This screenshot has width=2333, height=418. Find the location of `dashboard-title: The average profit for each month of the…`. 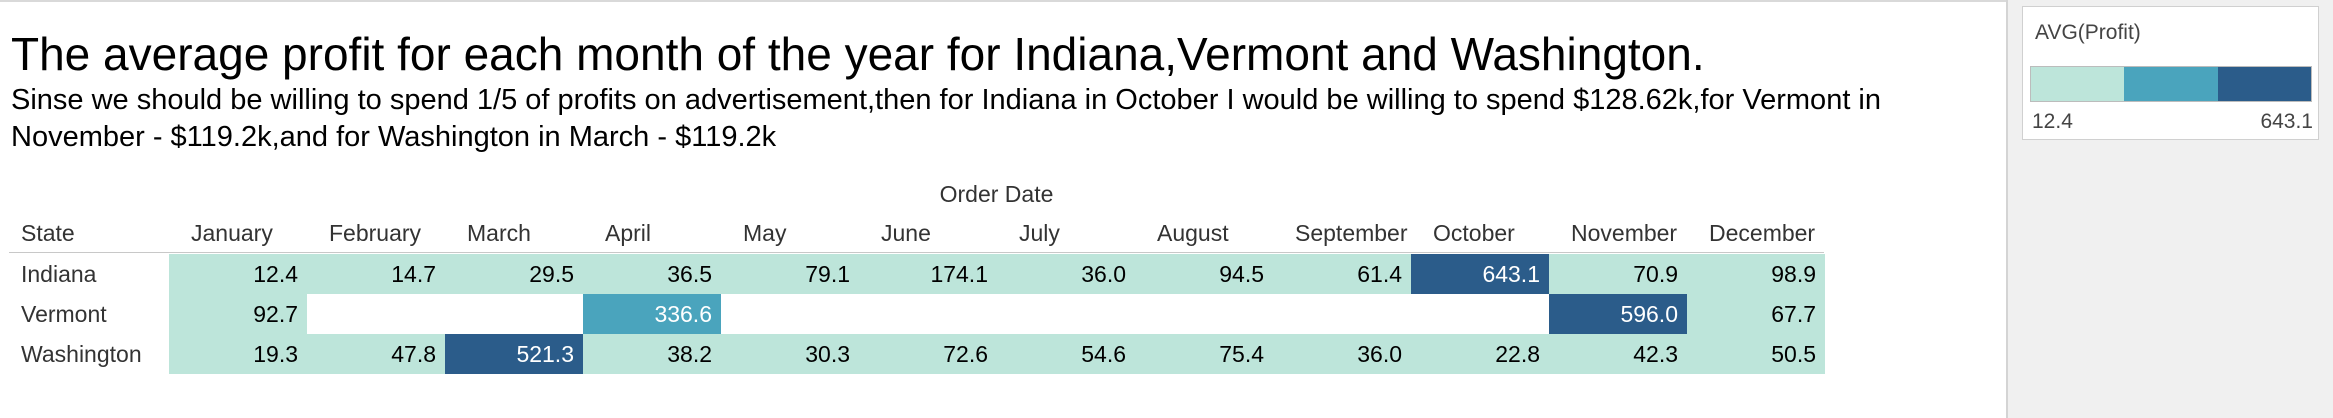

dashboard-title: The average profit for each month of the… is located at coordinates (858, 54).